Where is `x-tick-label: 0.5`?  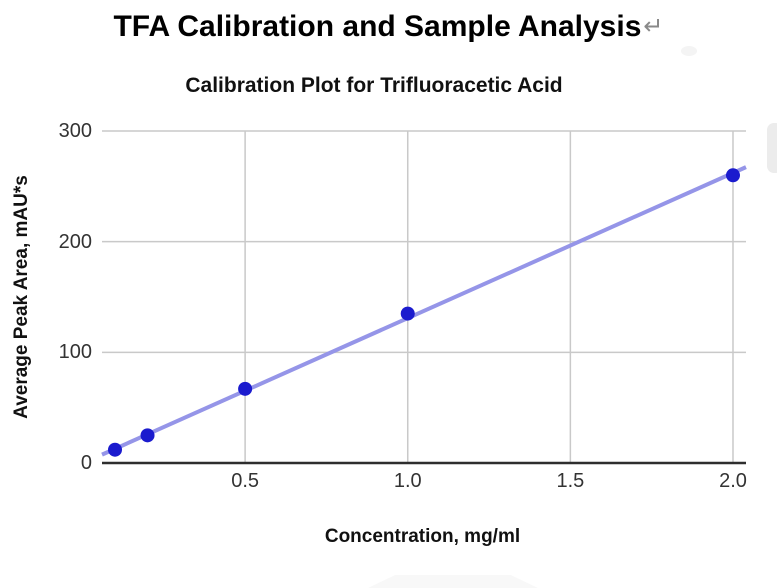 x-tick-label: 0.5 is located at coordinates (245, 481).